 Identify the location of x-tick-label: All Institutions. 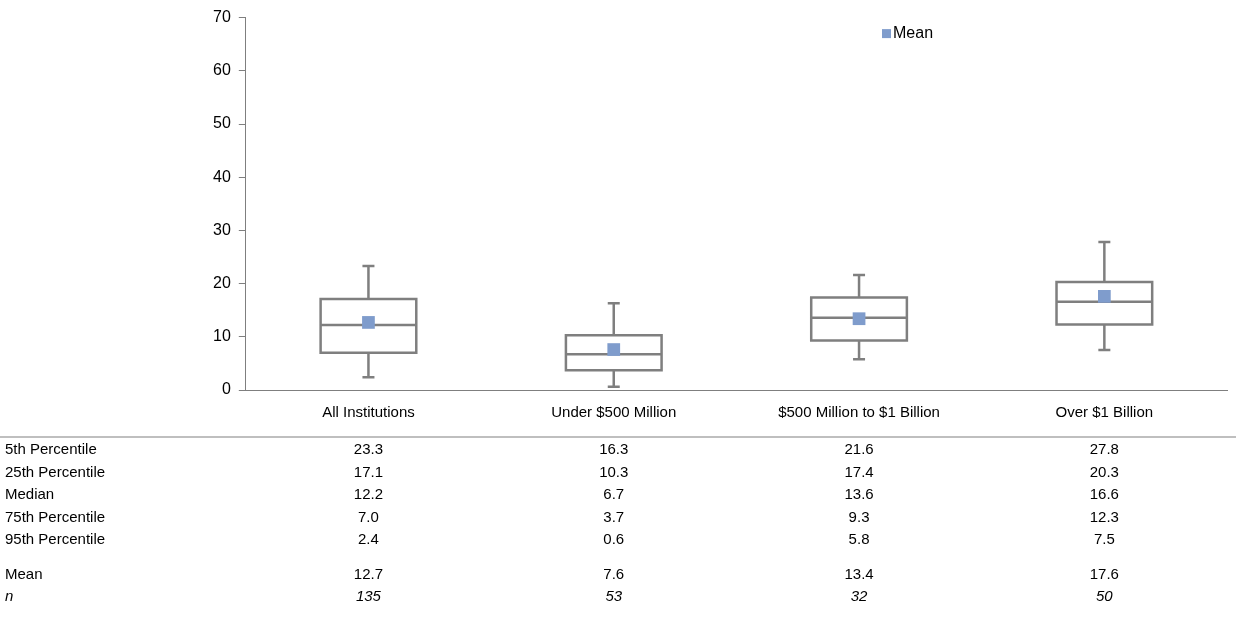
(368, 412).